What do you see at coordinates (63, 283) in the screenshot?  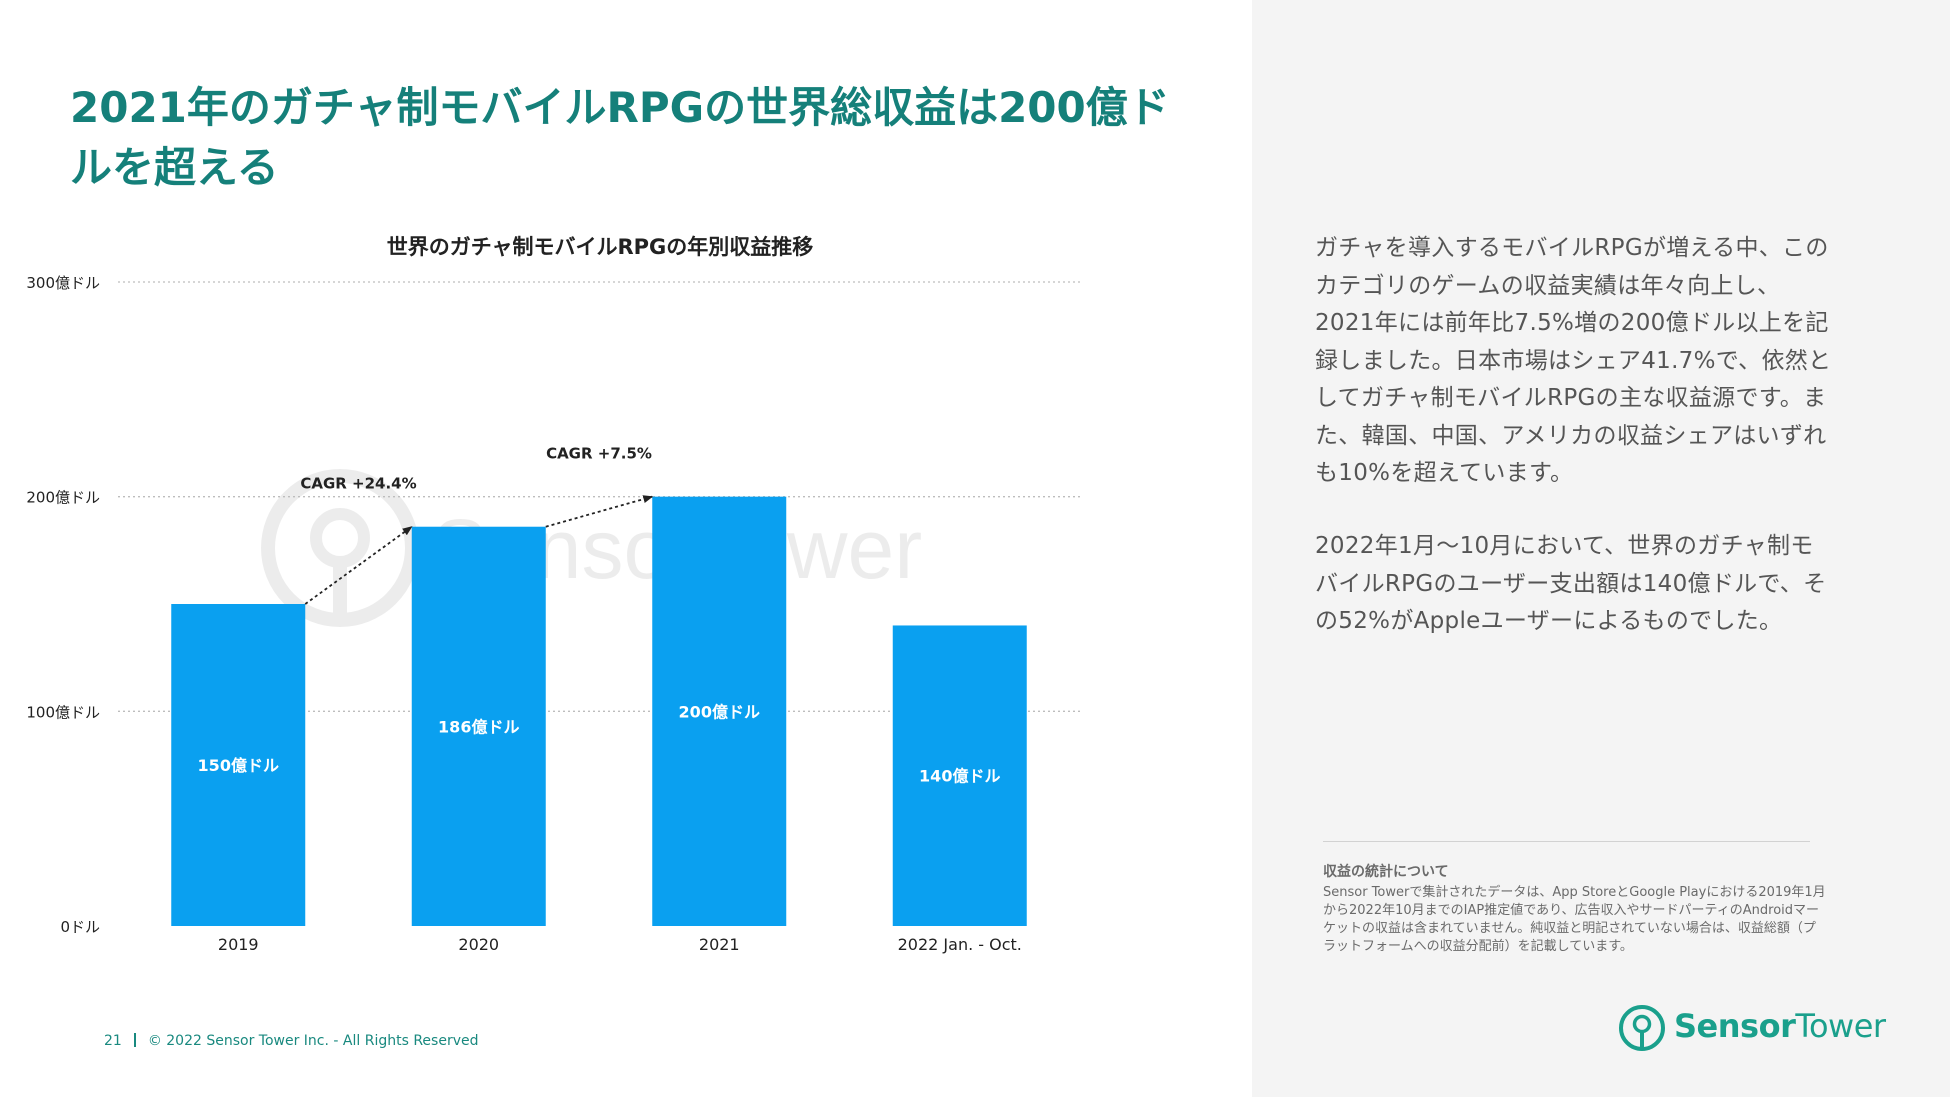 I see `y-tick-label: 300億ドル` at bounding box center [63, 283].